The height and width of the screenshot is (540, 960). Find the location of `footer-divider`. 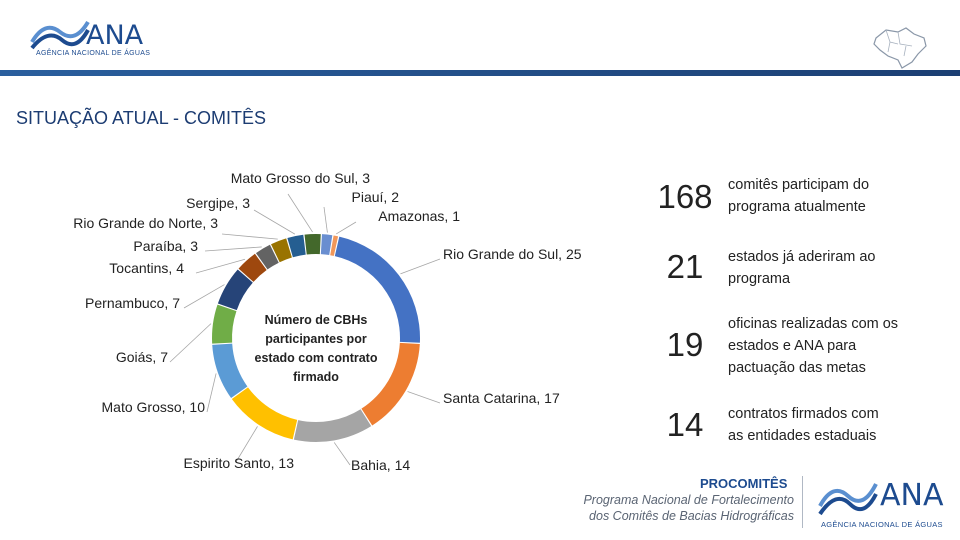

footer-divider is located at coordinates (802, 502).